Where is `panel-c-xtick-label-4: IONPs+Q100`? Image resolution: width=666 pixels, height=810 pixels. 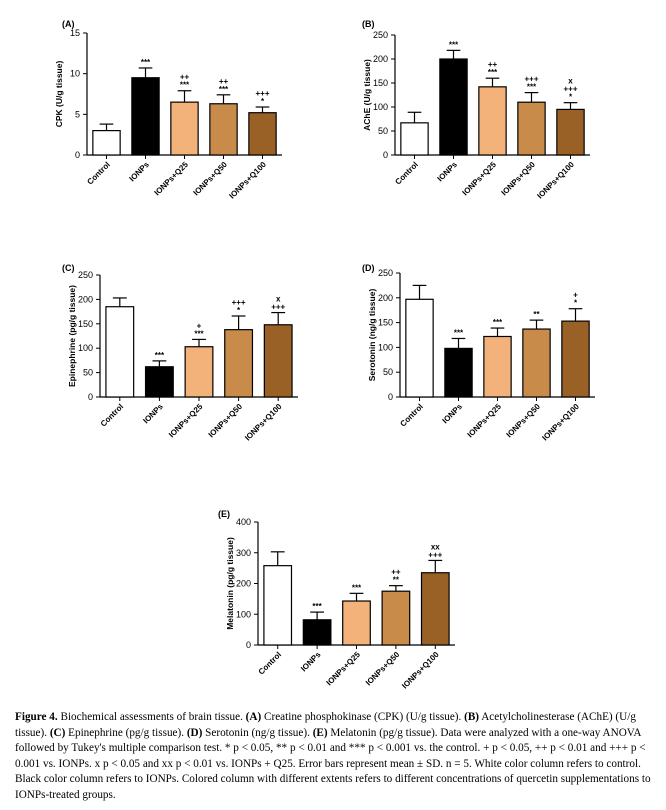
panel-c-xtick-label-4: IONPs+Q100 is located at coordinates (263, 422).